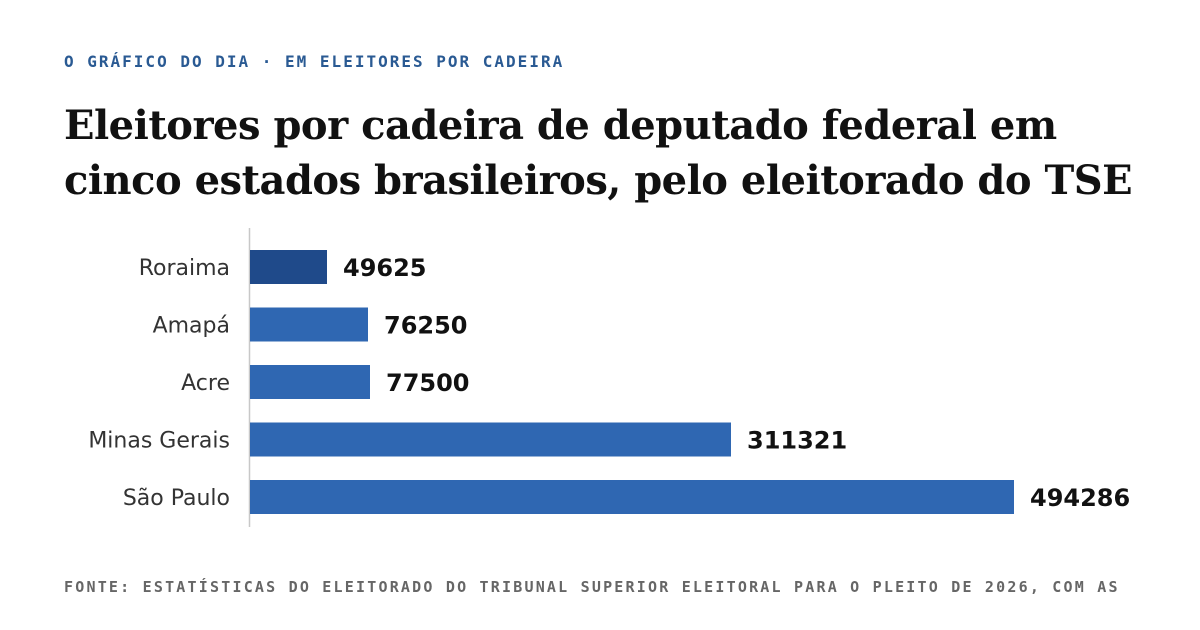  Describe the element at coordinates (176, 498) in the screenshot. I see `category-label-sao-paulo: São Paulo` at that location.